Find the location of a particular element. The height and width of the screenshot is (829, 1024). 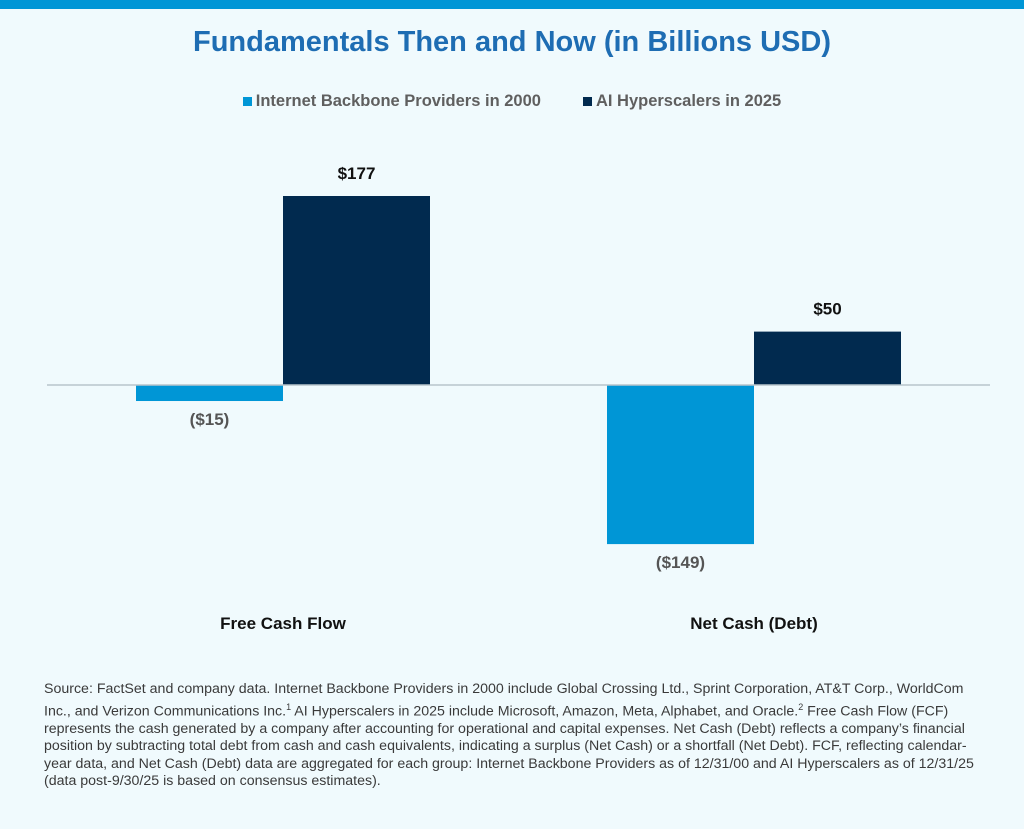

data-label: $177 is located at coordinates (357, 173).